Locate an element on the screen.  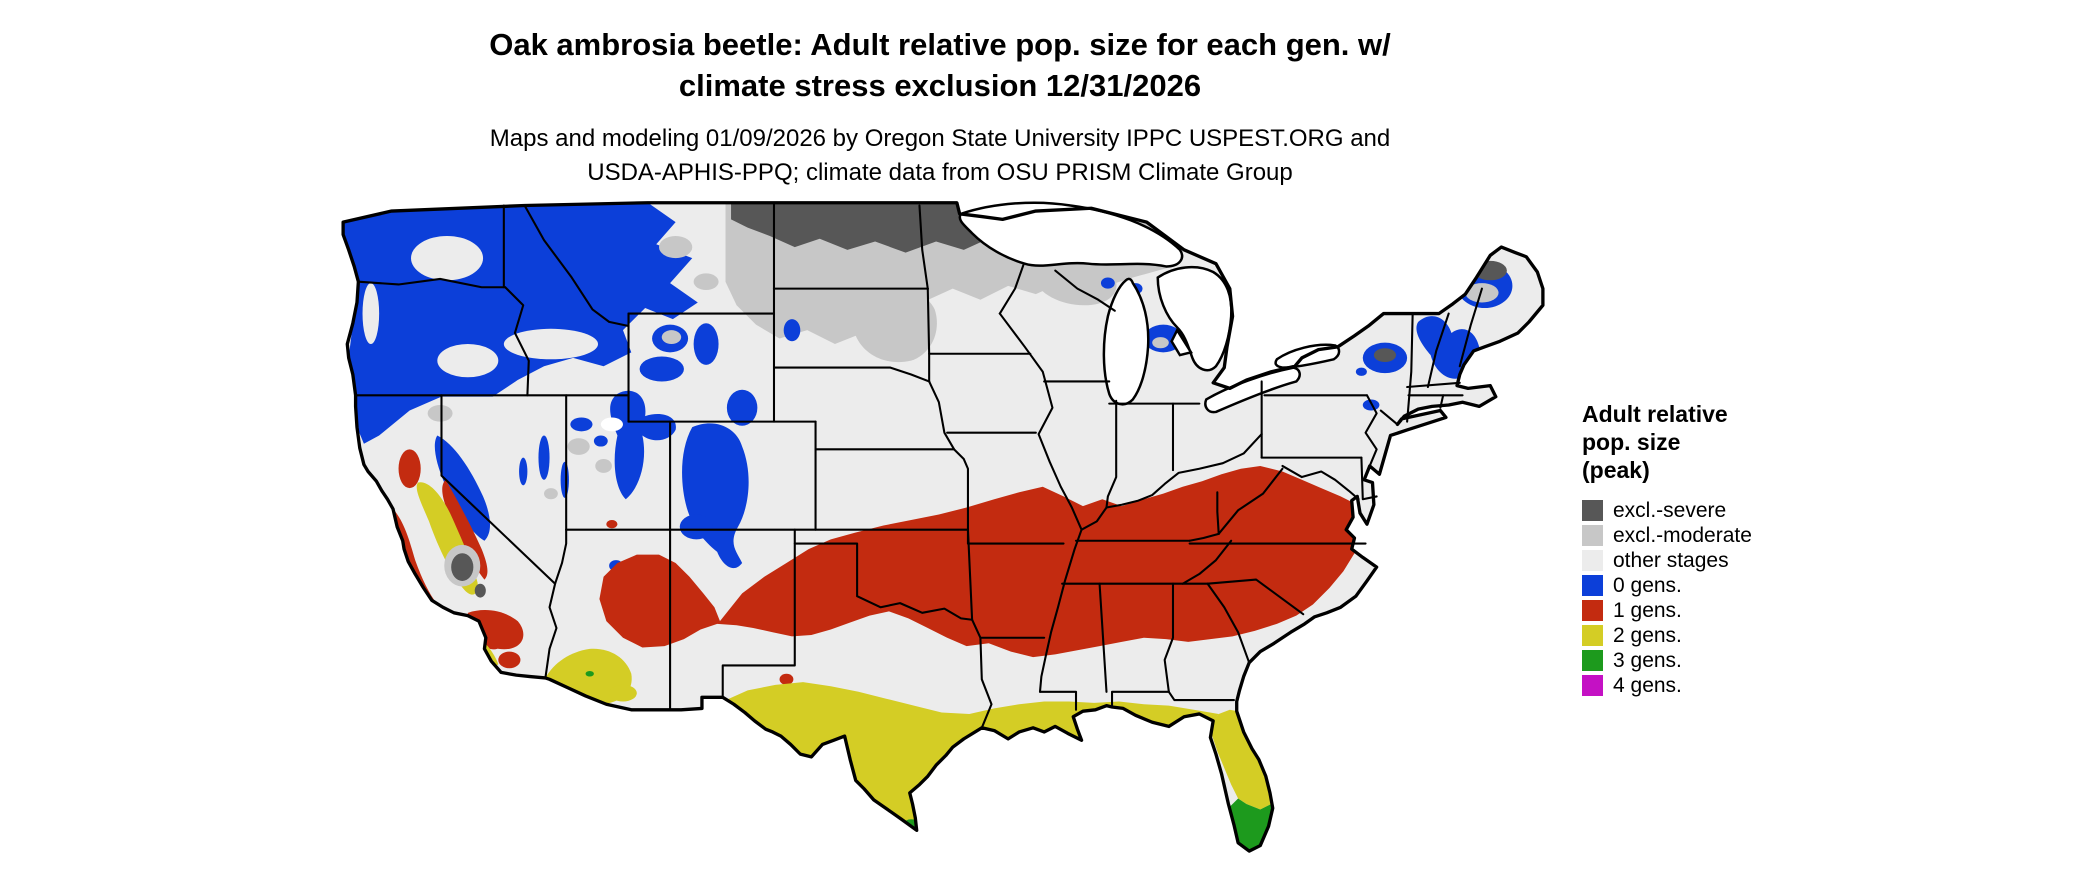
legend-title-line-3: (peak) is located at coordinates (1616, 470).